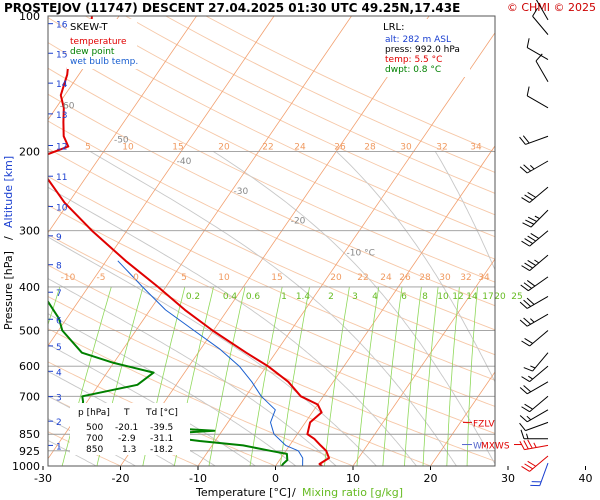 Image resolution: width=600 pixels, height=500 pixels. Describe the element at coordinates (404, 297) in the screenshot. I see `mixing-ratio-label: 6` at that location.